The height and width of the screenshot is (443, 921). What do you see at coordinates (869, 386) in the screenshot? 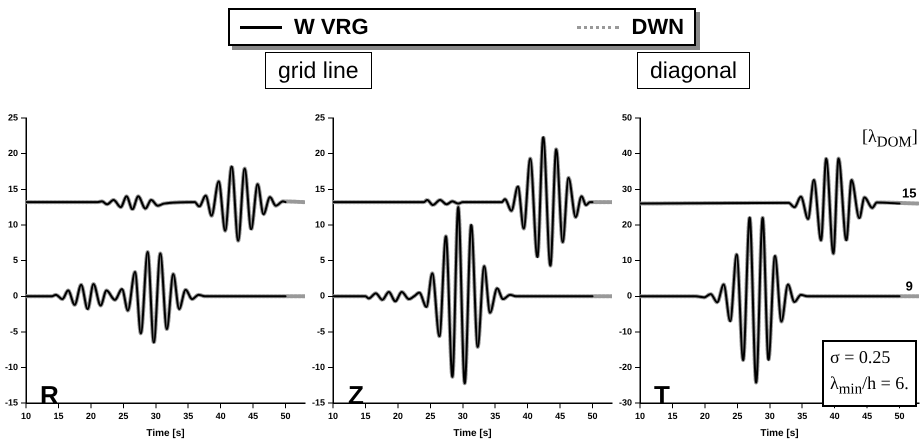
I see `annotation: λ$_{min}$/h = 6.` at bounding box center [869, 386].